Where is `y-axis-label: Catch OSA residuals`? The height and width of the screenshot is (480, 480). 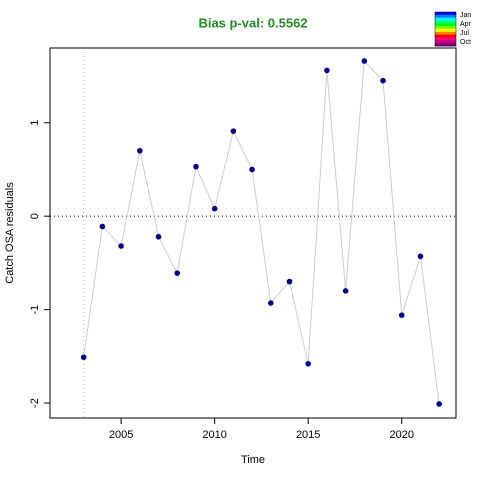
y-axis-label: Catch OSA residuals is located at coordinates (10, 233).